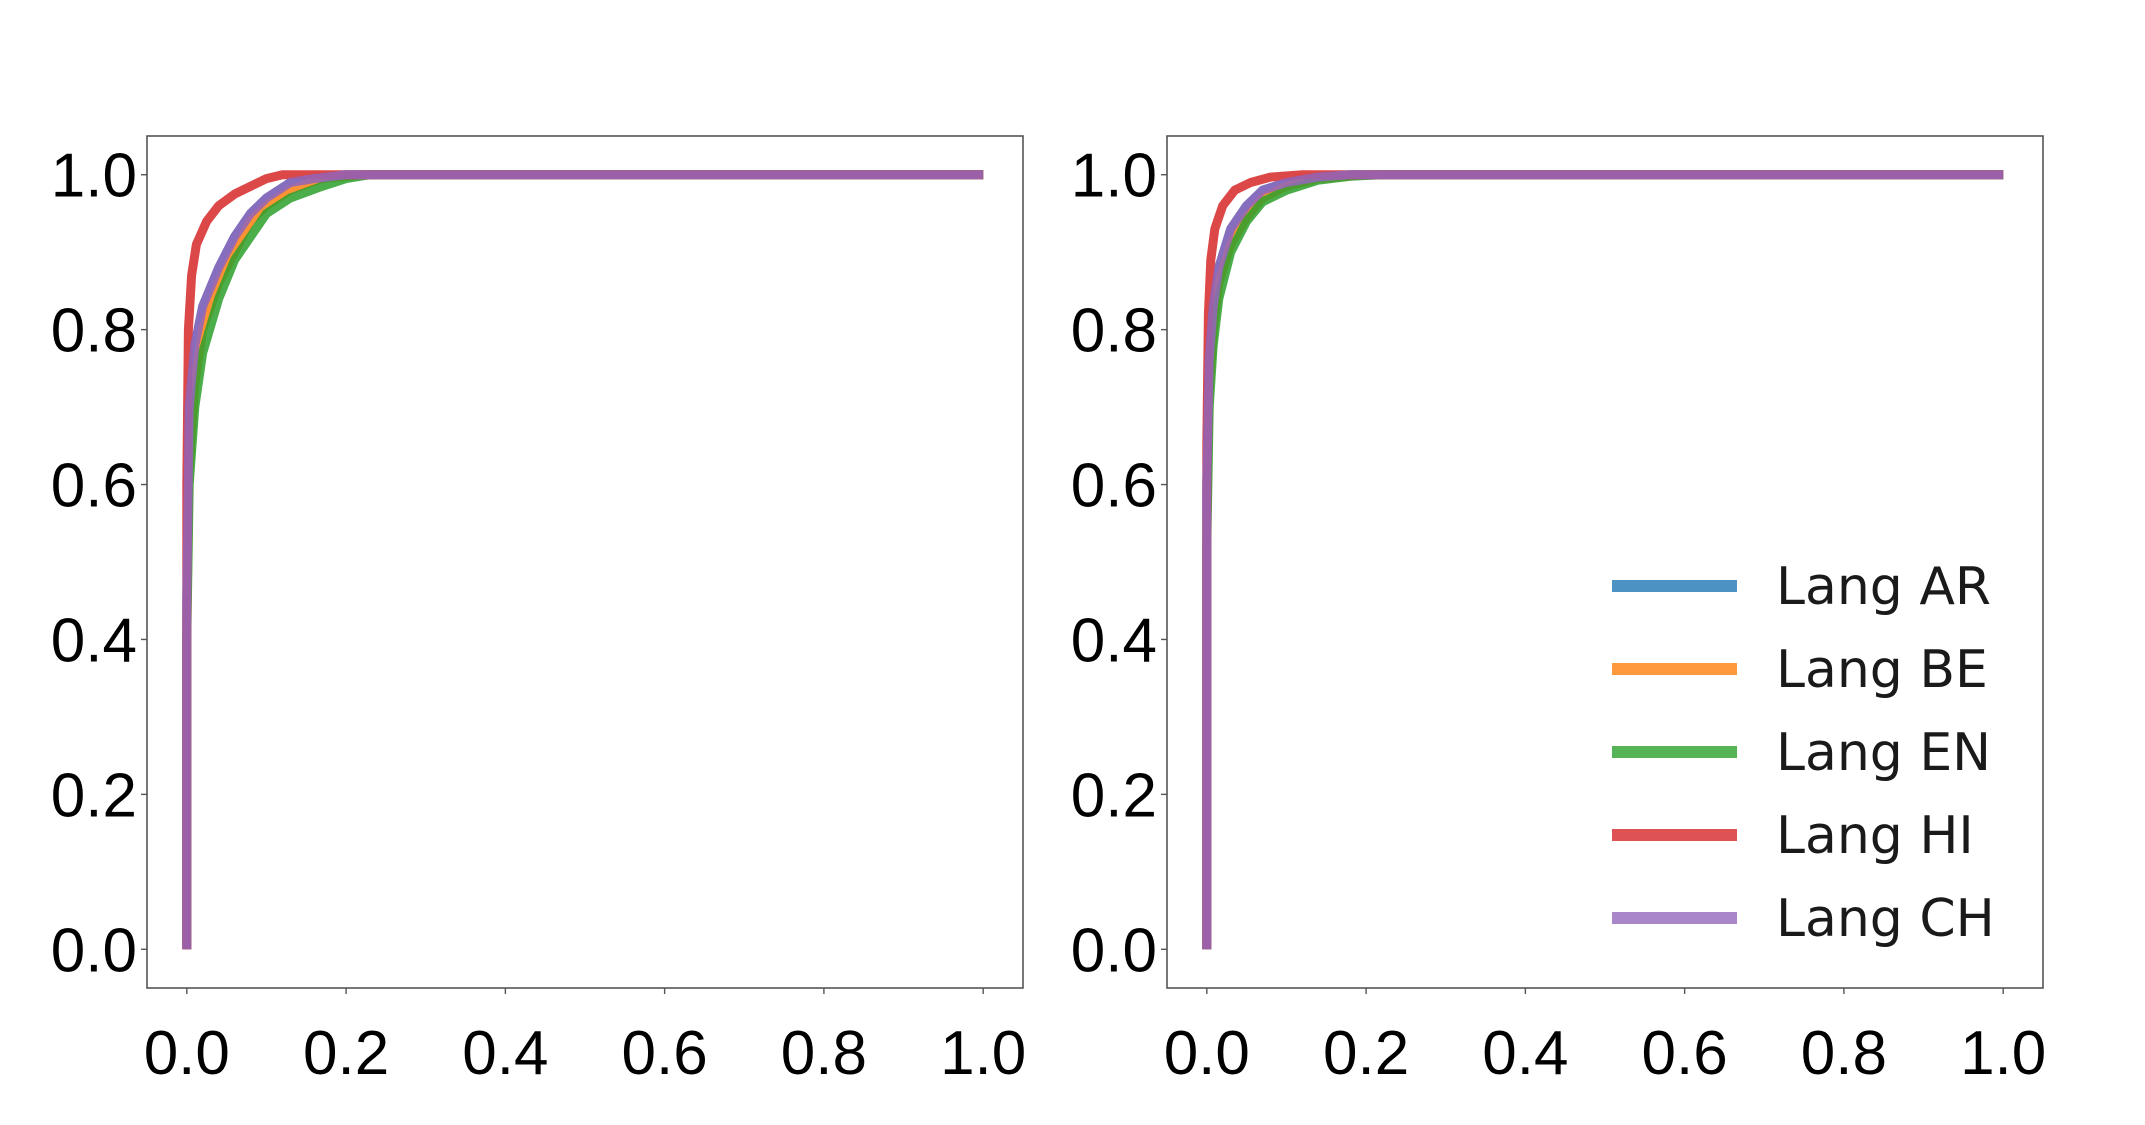  What do you see at coordinates (1882, 670) in the screenshot?
I see `legend-label: Lang BE` at bounding box center [1882, 670].